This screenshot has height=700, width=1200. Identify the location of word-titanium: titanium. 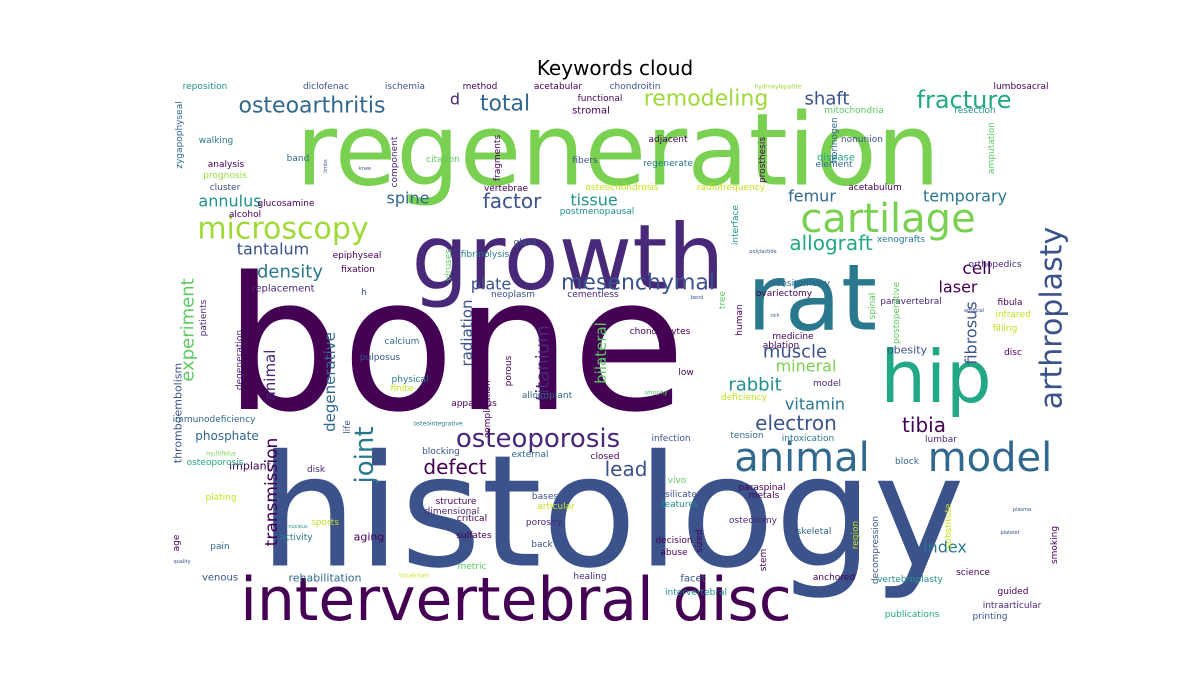
(543, 363).